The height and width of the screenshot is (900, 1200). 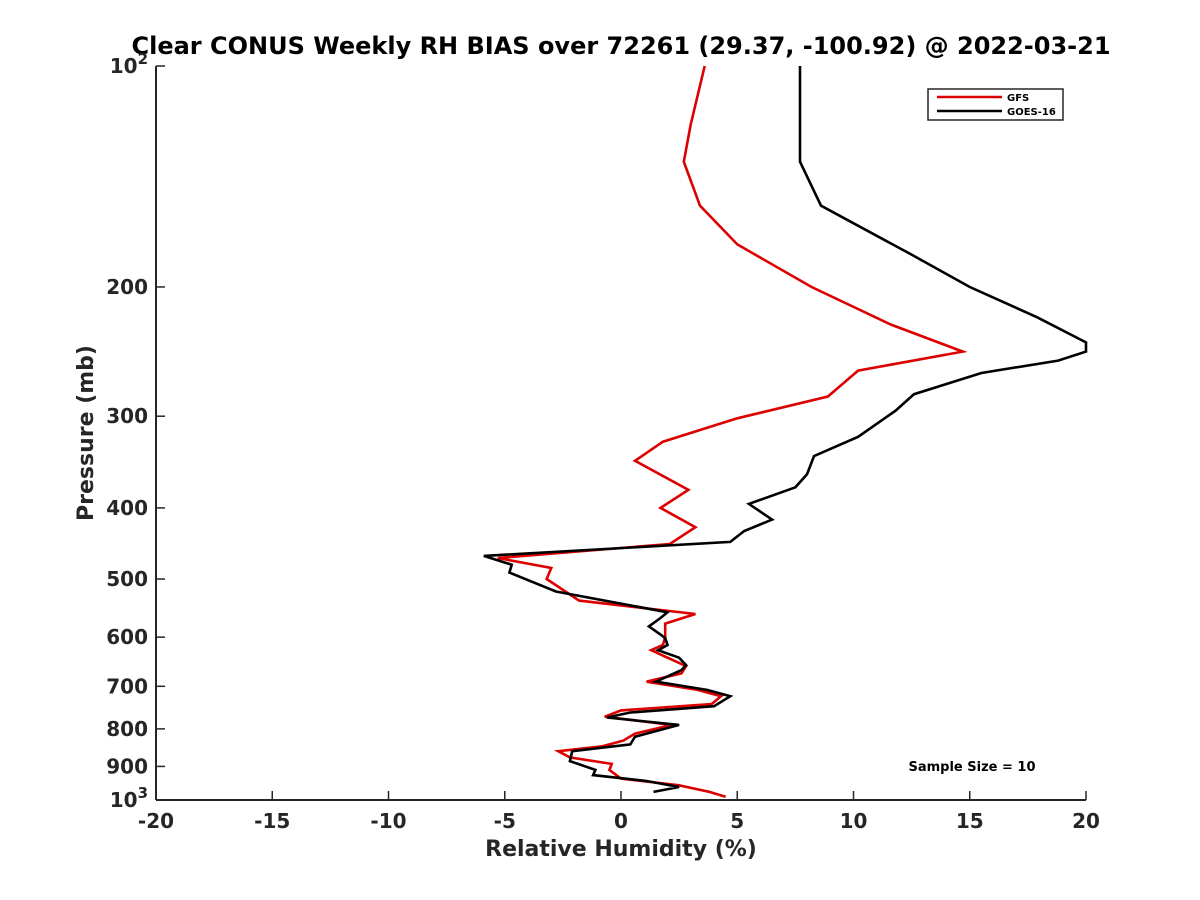 What do you see at coordinates (135, 431) in the screenshot?
I see `y-ticks: 10² 200 300 400 500 600 700 800 900 10³` at bounding box center [135, 431].